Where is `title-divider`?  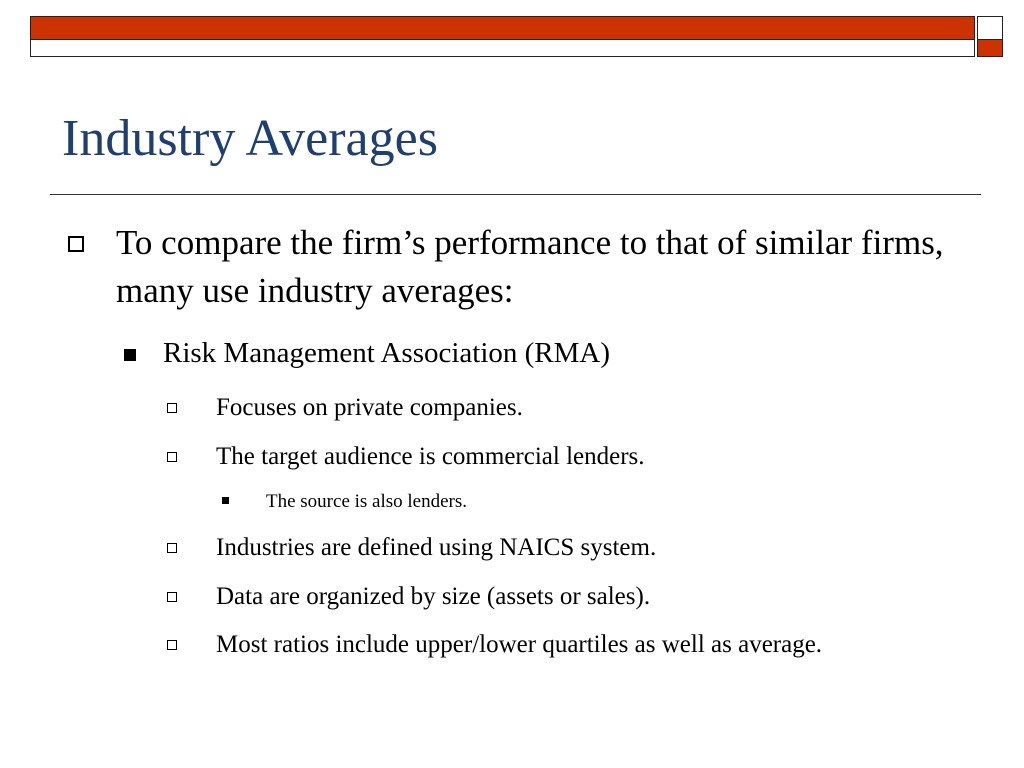
title-divider is located at coordinates (515, 194).